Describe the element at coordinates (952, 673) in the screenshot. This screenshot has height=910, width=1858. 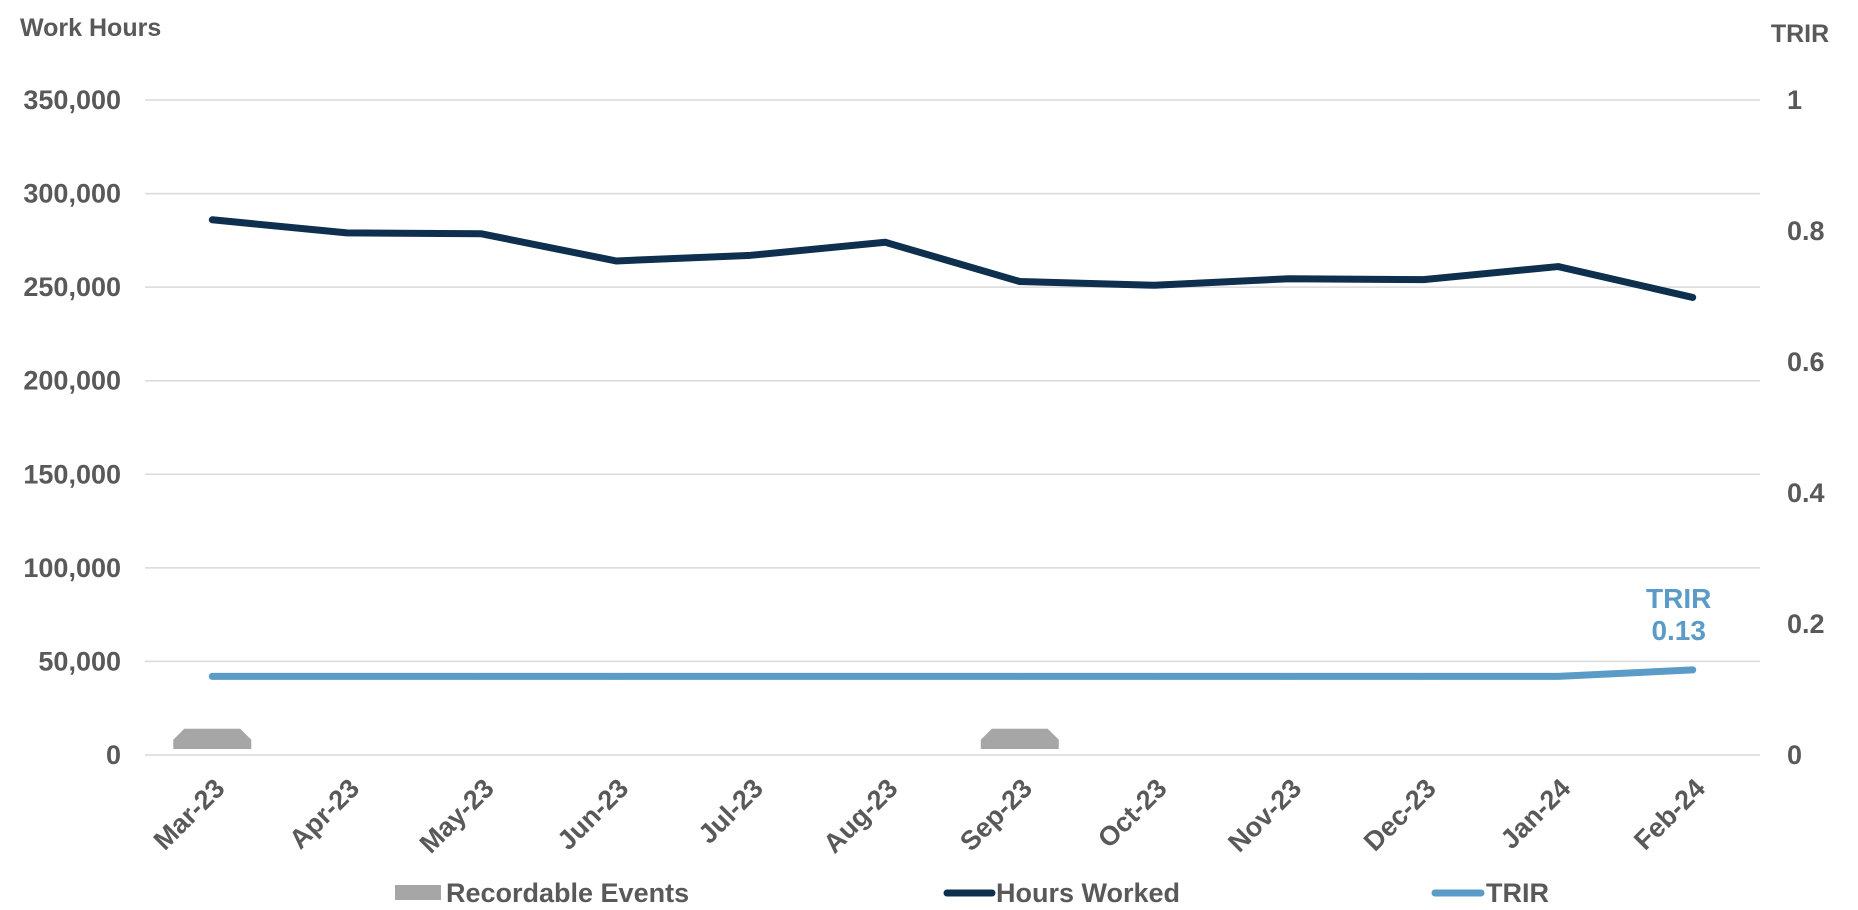
I see `line-trir` at that location.